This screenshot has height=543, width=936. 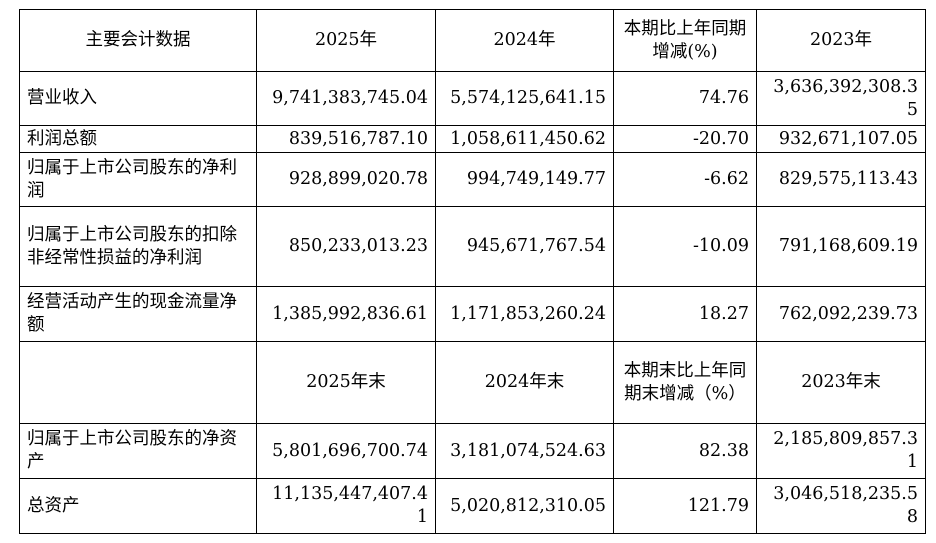 I want to click on header-row: 主要会计数据 2025年 2024年 本期比上年同期增减(%) 2023年, so click(x=472, y=40).